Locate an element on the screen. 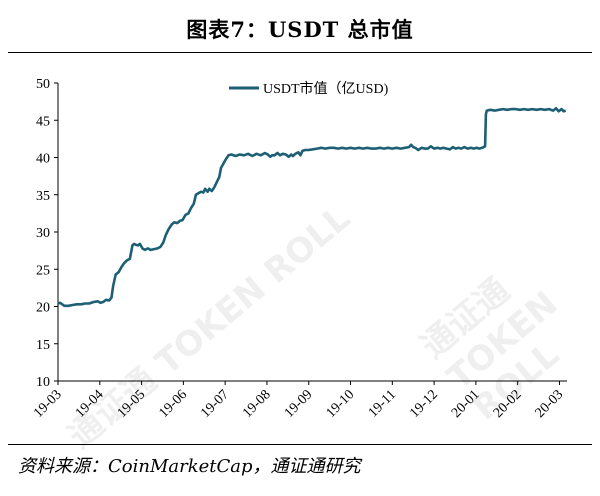 Image resolution: width=600 pixels, height=496 pixels. source-note: 资料来源：CoinMarketCap，通证通研究 is located at coordinates (189, 466).